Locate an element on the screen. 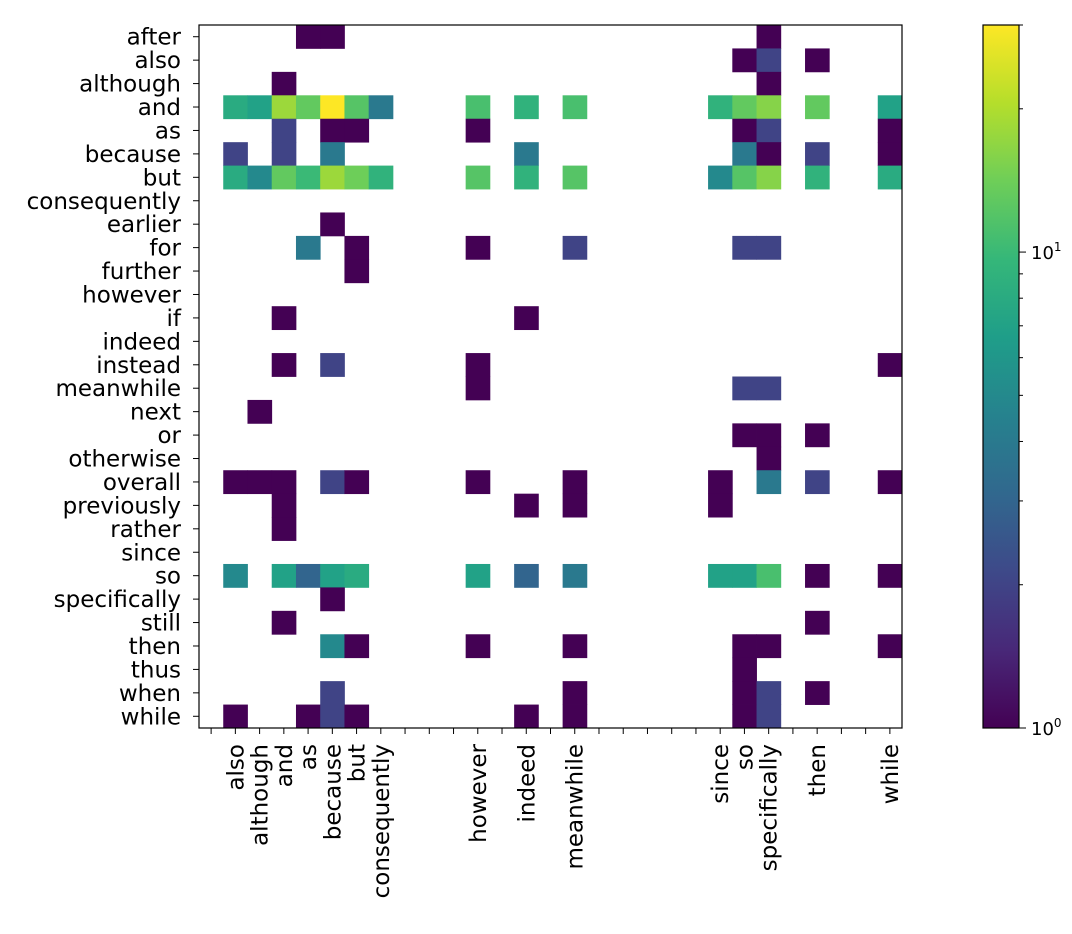  x-tick-label-meanwhile: meanwhile is located at coordinates (576, 807).